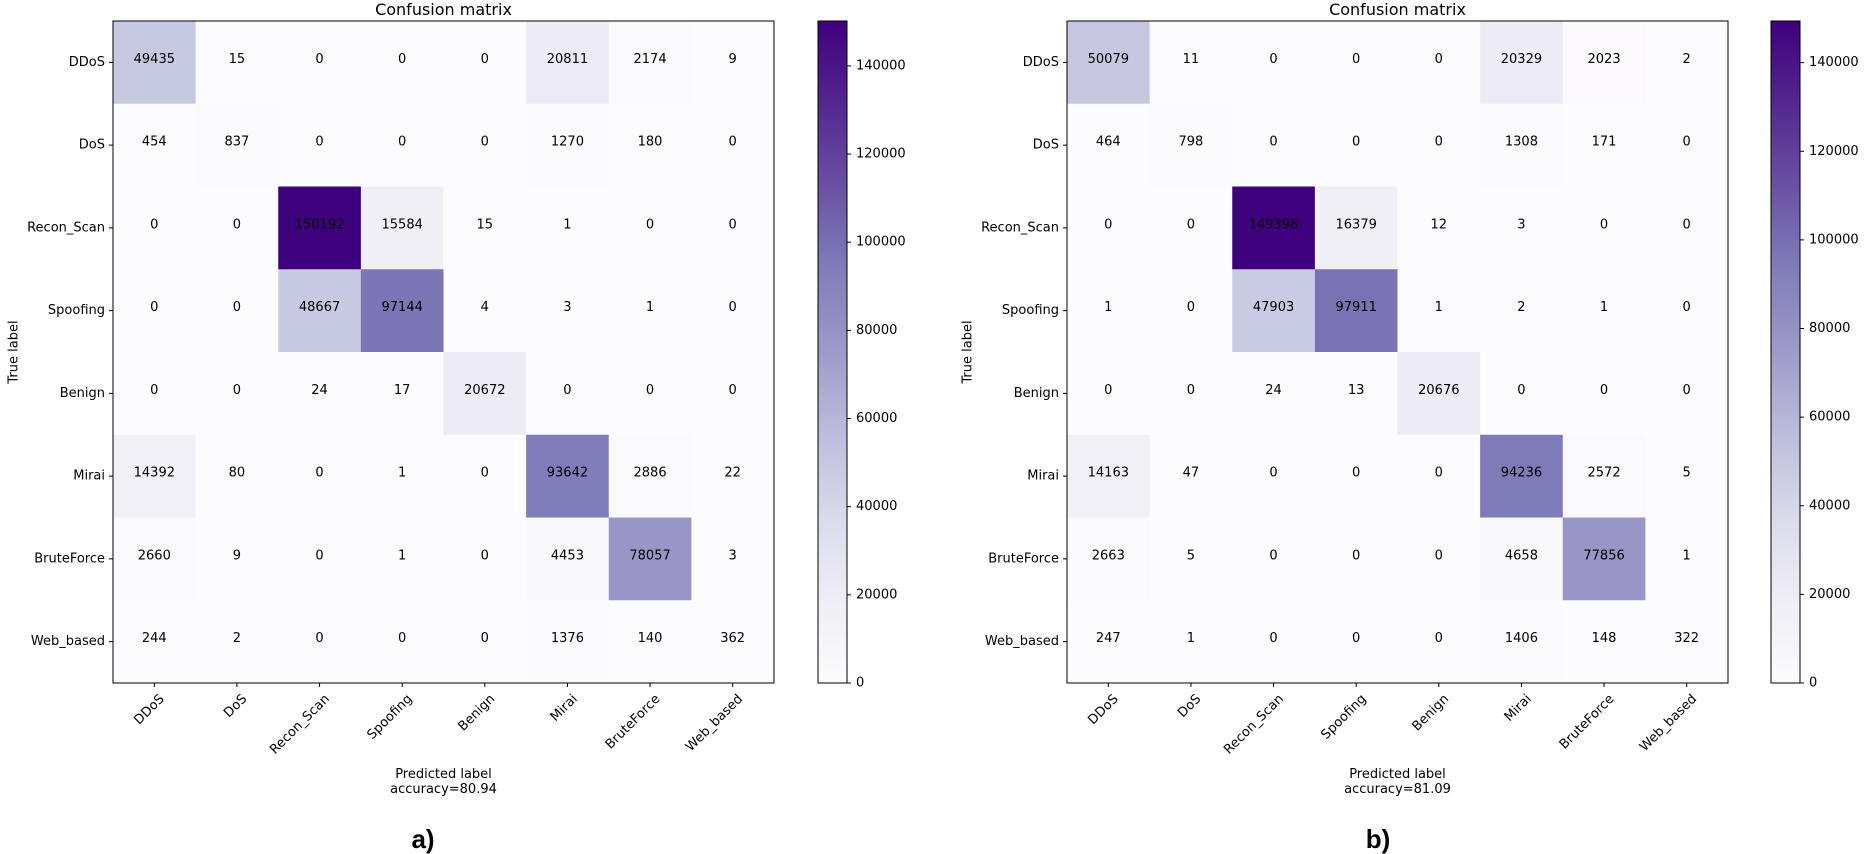  What do you see at coordinates (1036, 393) in the screenshot?
I see `y-tick-label: Benign` at bounding box center [1036, 393].